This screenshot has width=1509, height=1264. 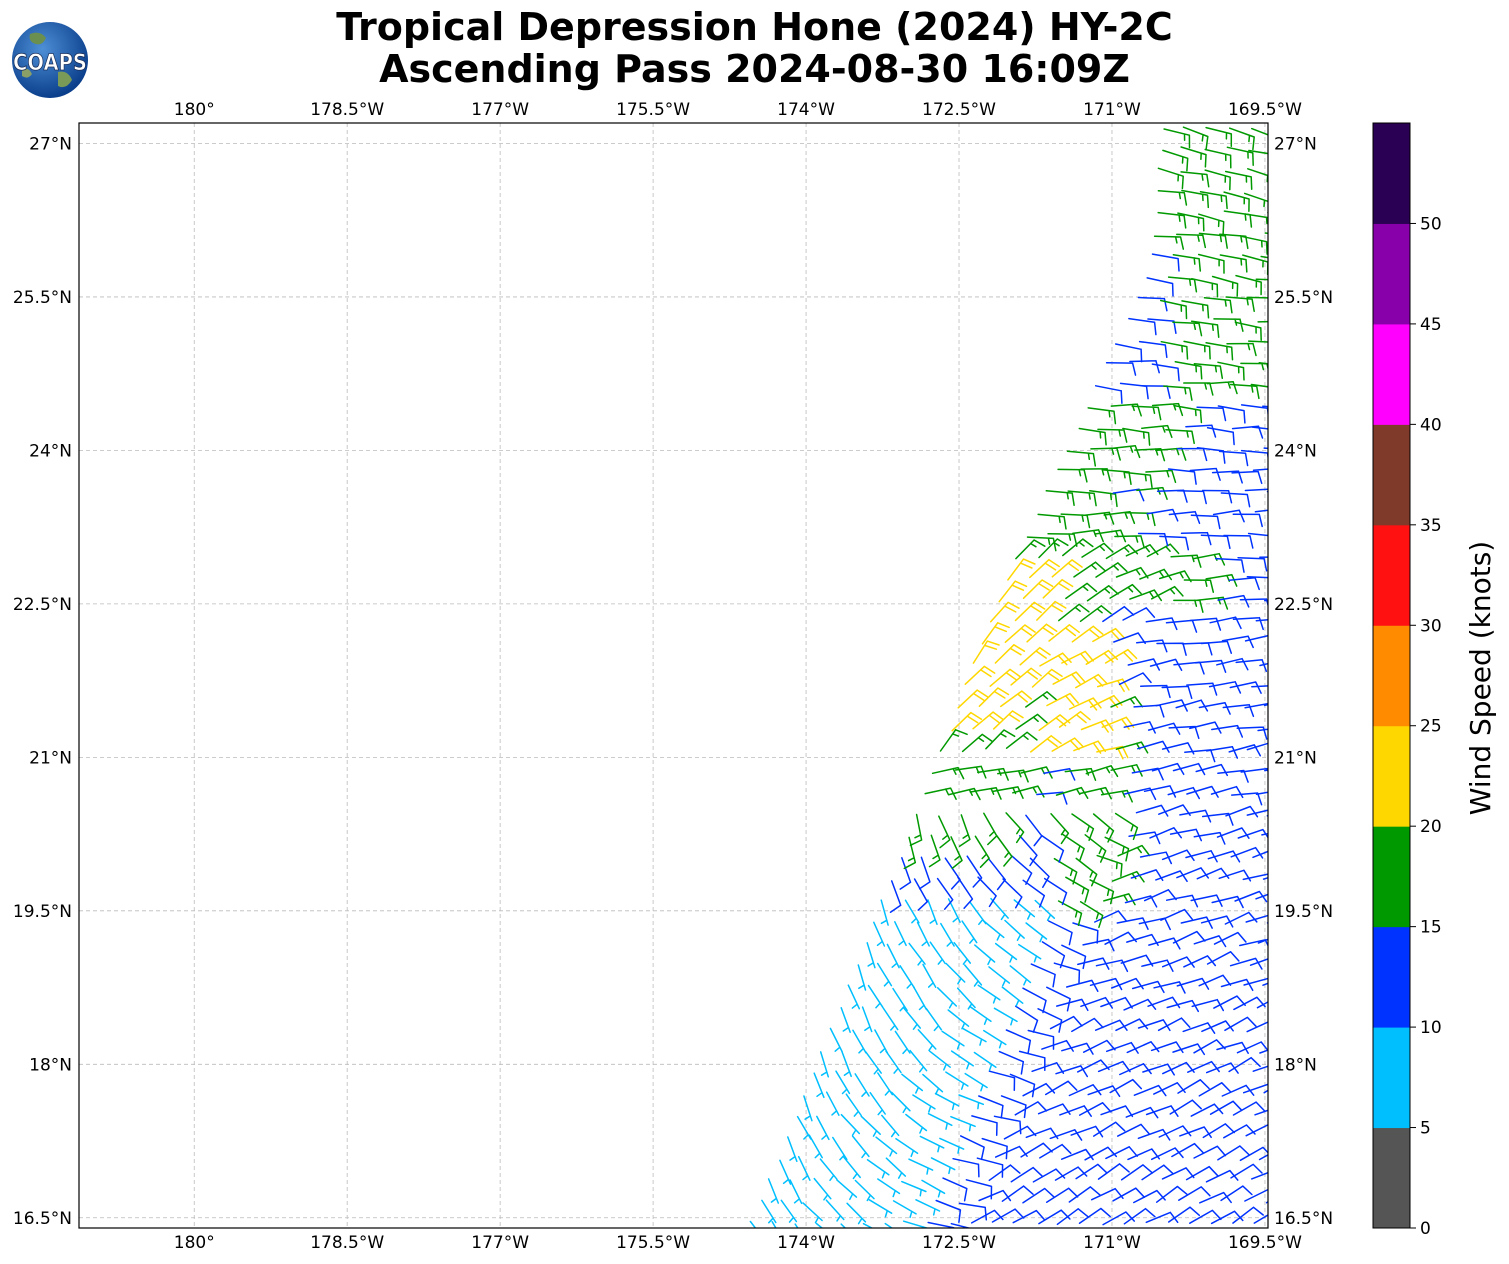 I want to click on colorbar-tick-label: 45, so click(x=1431, y=325).